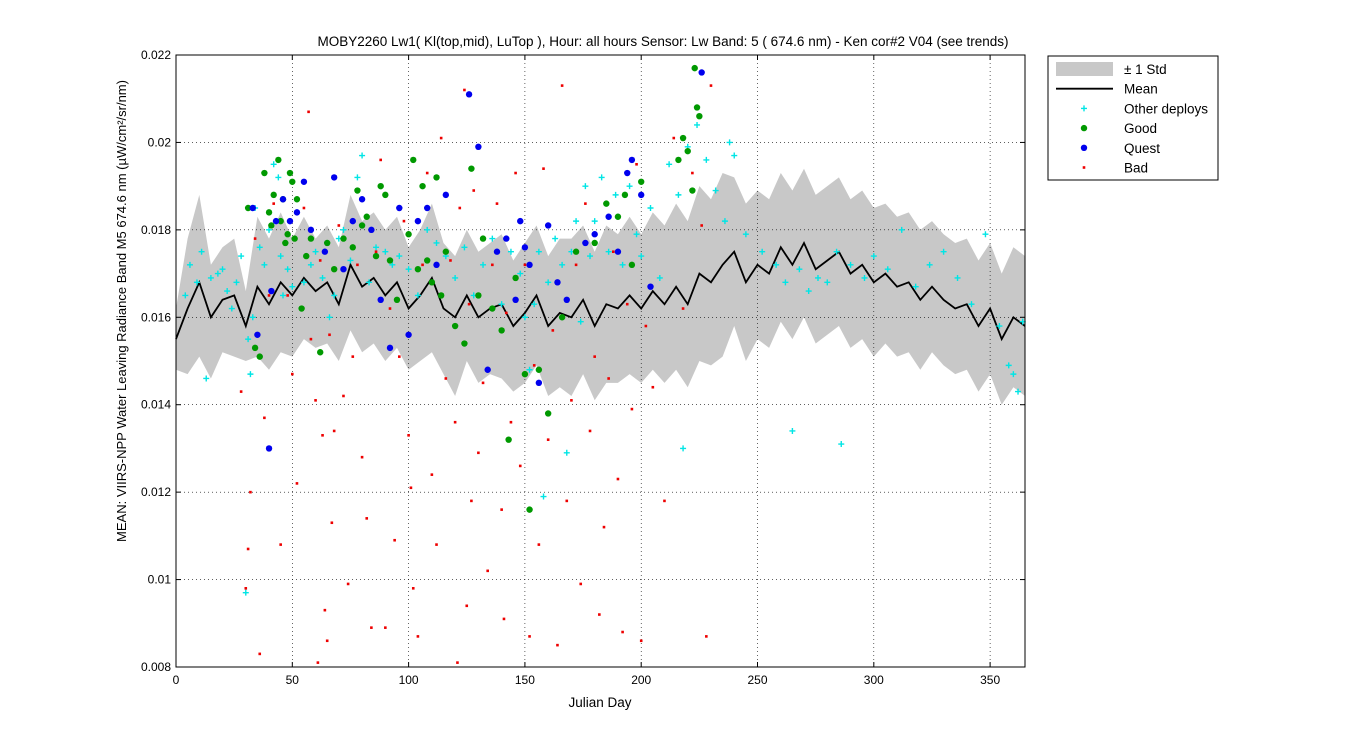 This screenshot has height=750, width=1350. I want to click on legend: ± 1 Std Mean Other deploys Good Quest Bad, so click(1133, 118).